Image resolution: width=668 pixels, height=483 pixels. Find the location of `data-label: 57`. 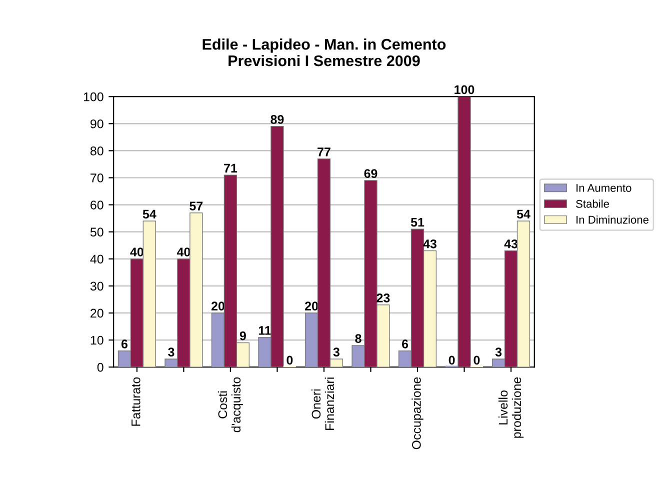

data-label: 57 is located at coordinates (196, 206).